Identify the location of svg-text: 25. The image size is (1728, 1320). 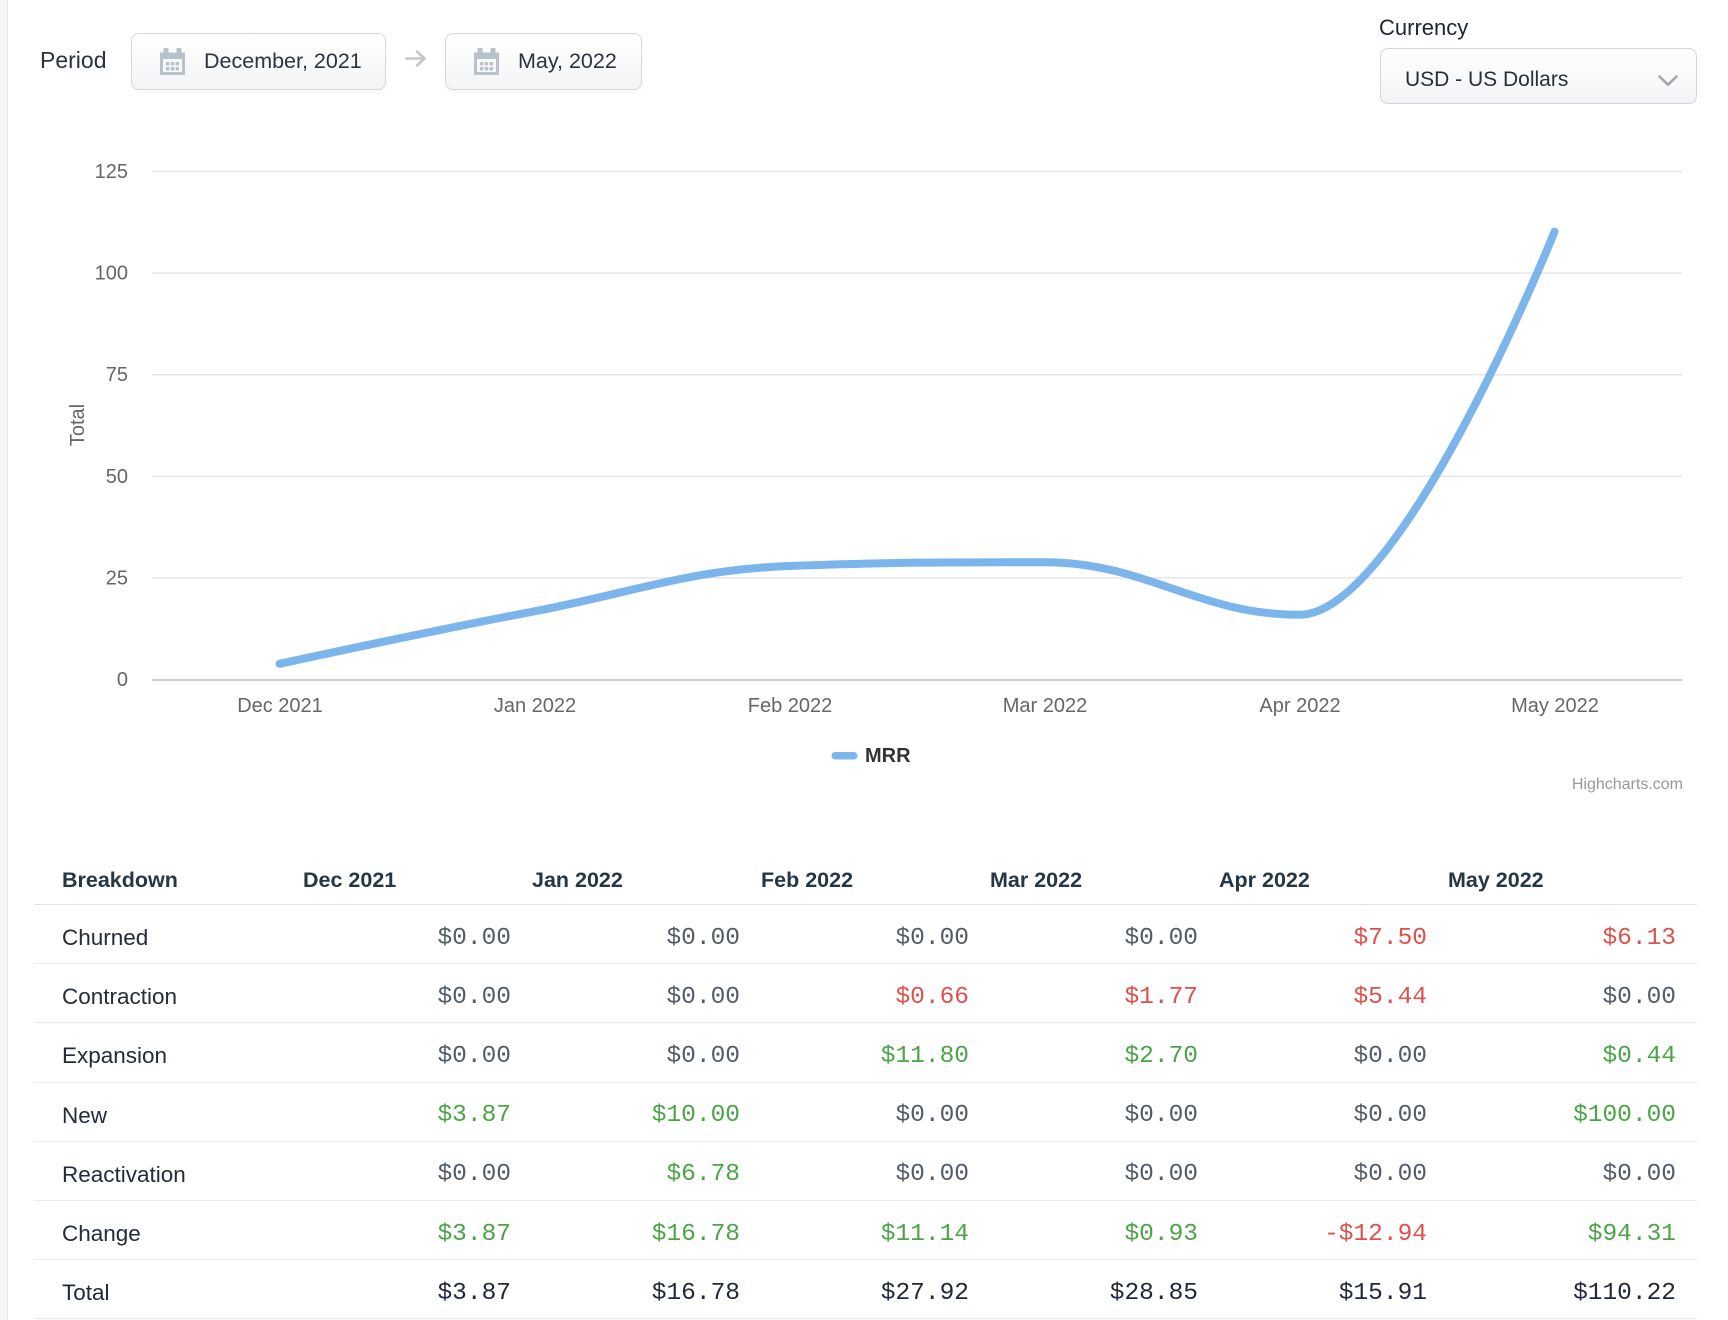
(117, 578).